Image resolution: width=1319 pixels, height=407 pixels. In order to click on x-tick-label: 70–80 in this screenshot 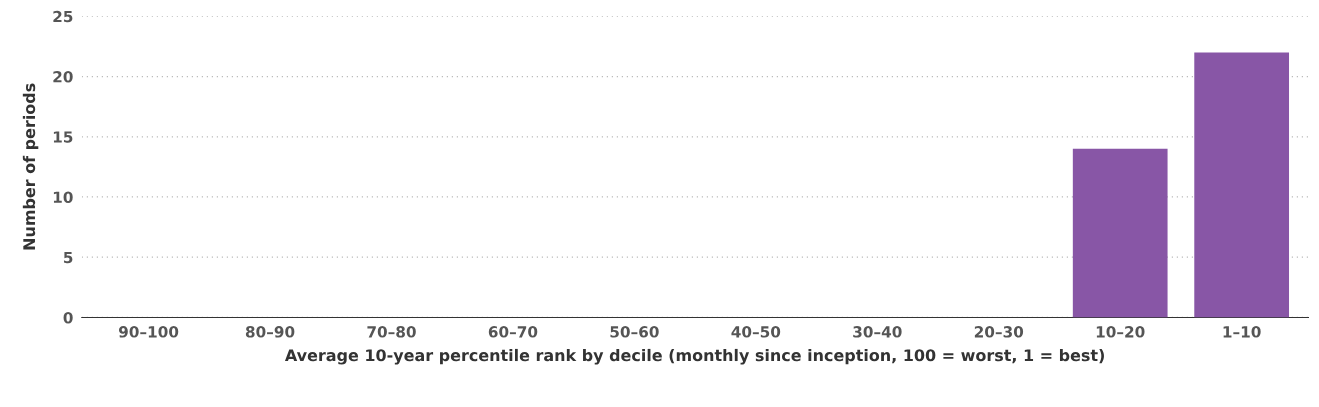, I will do `click(391, 332)`.